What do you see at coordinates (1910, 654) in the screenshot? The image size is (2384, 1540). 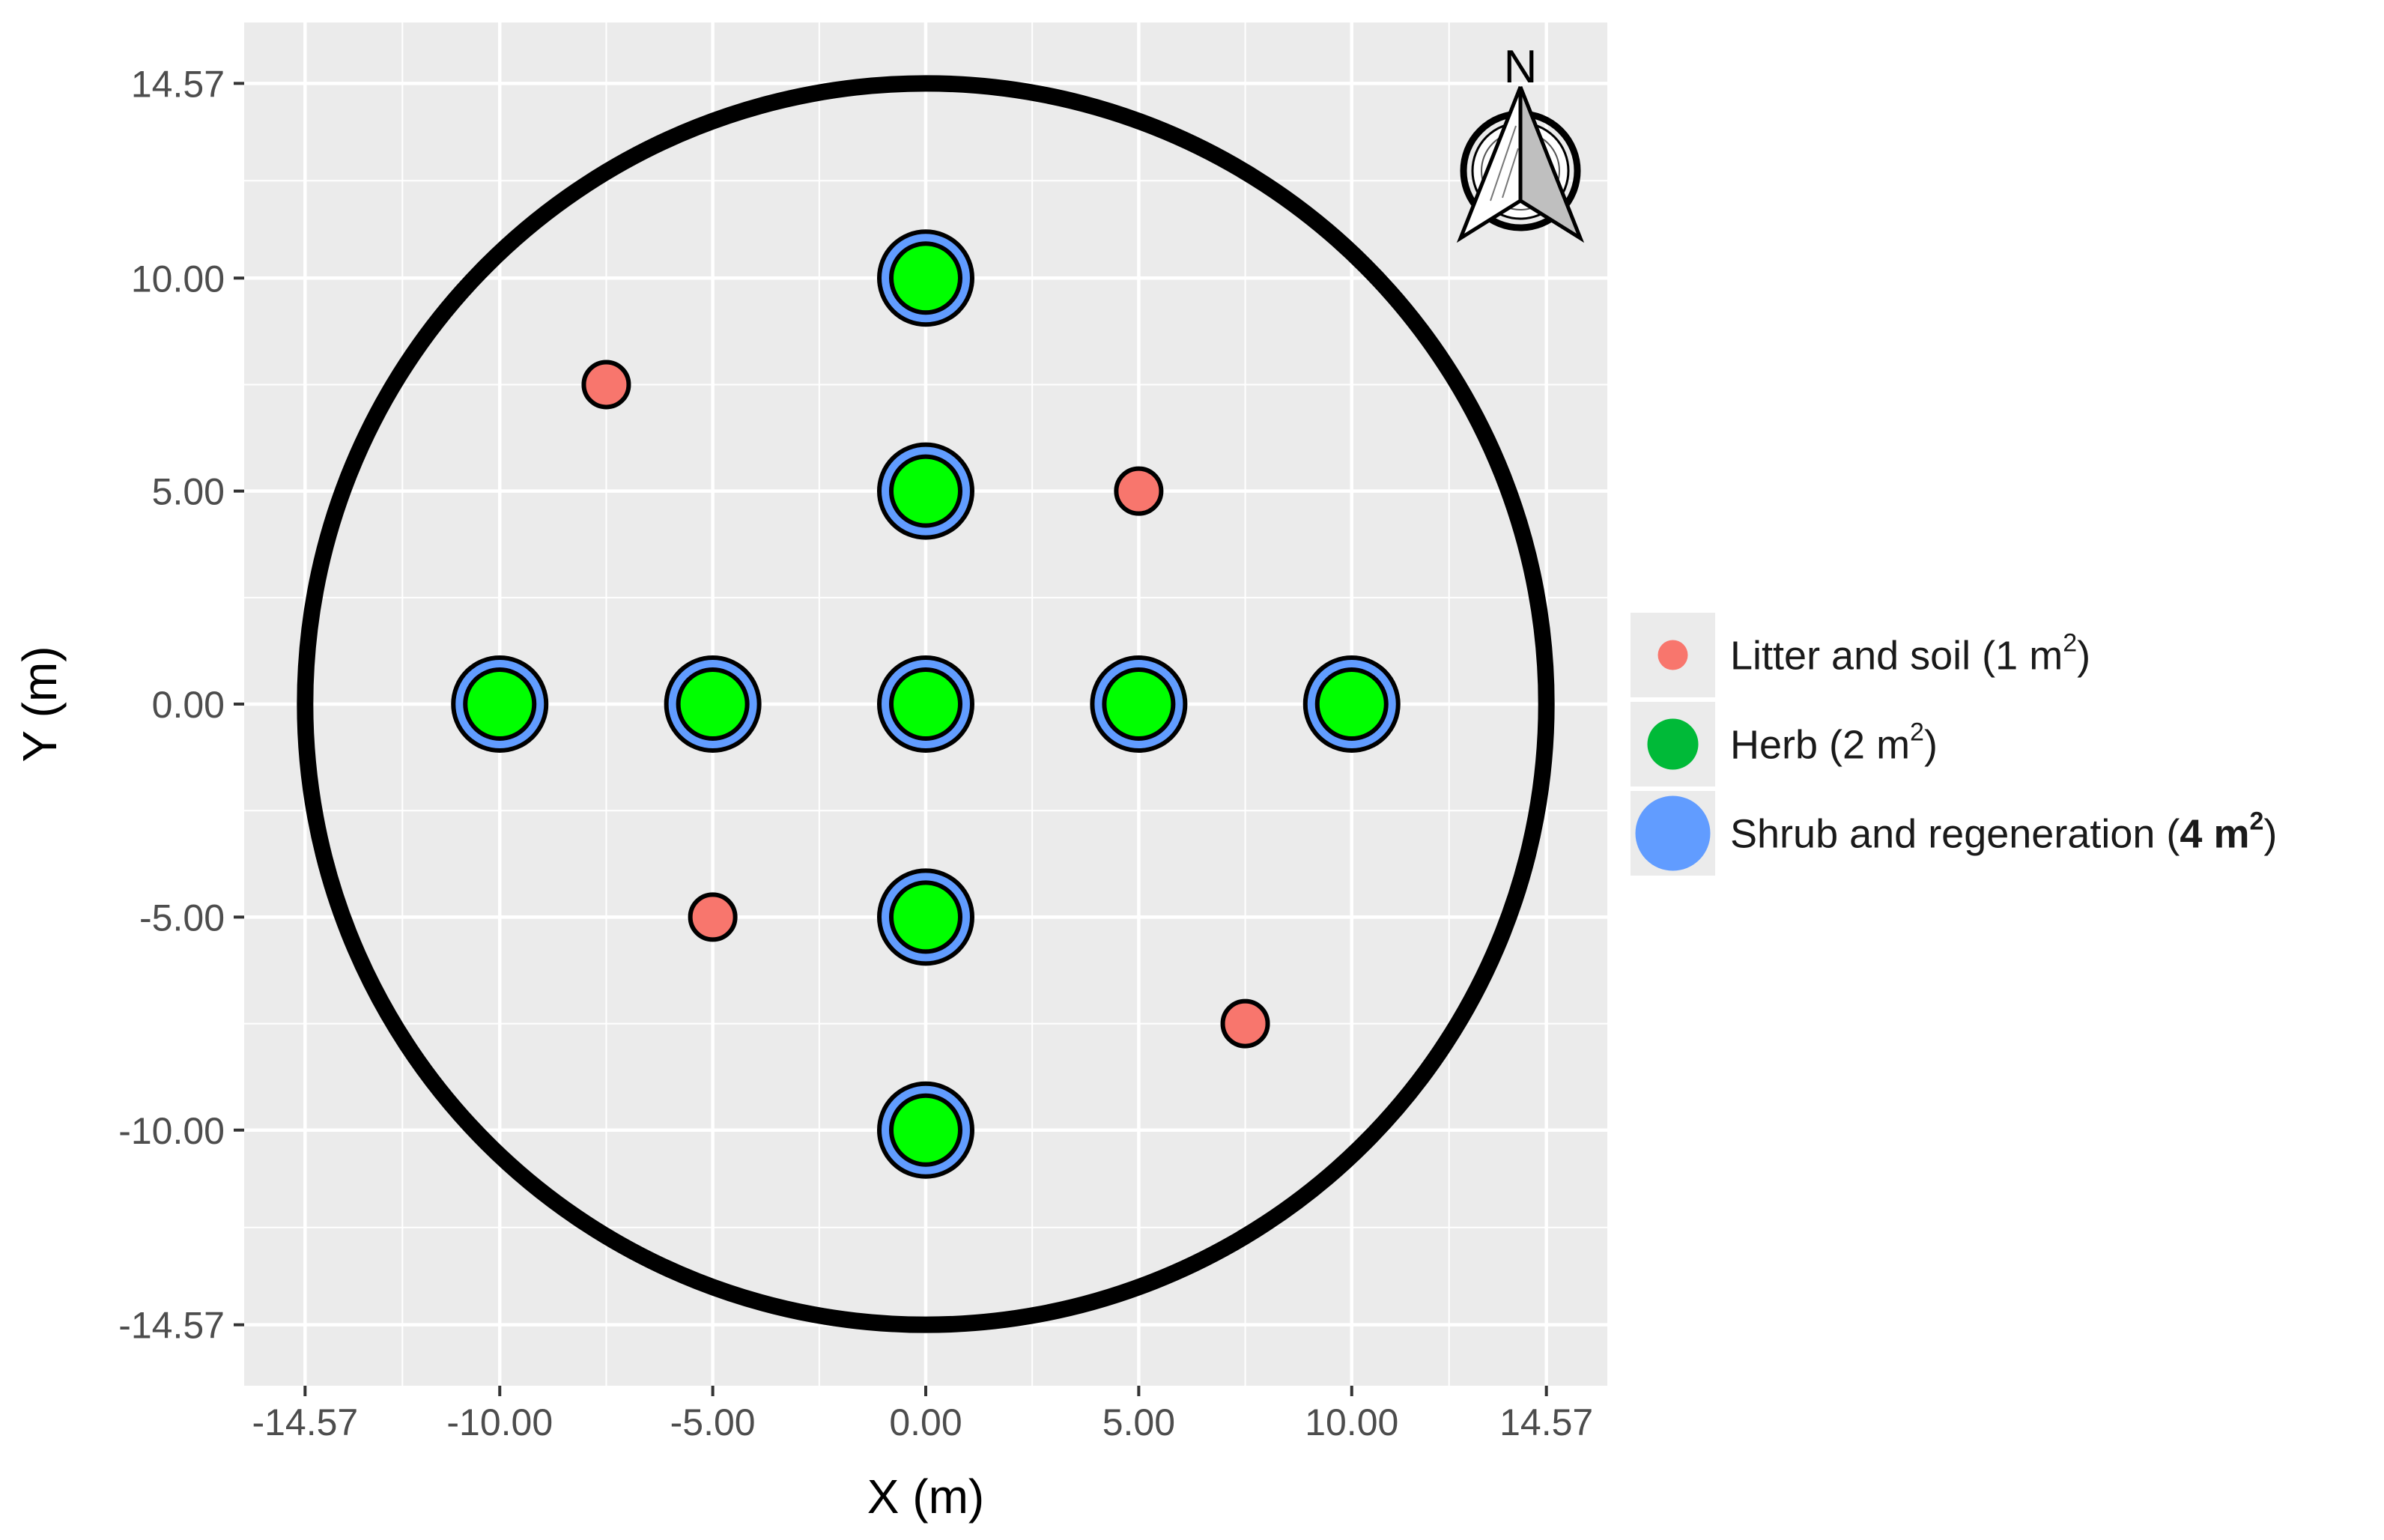 I see `legend-label: Litter and soil (1 m2)` at bounding box center [1910, 654].